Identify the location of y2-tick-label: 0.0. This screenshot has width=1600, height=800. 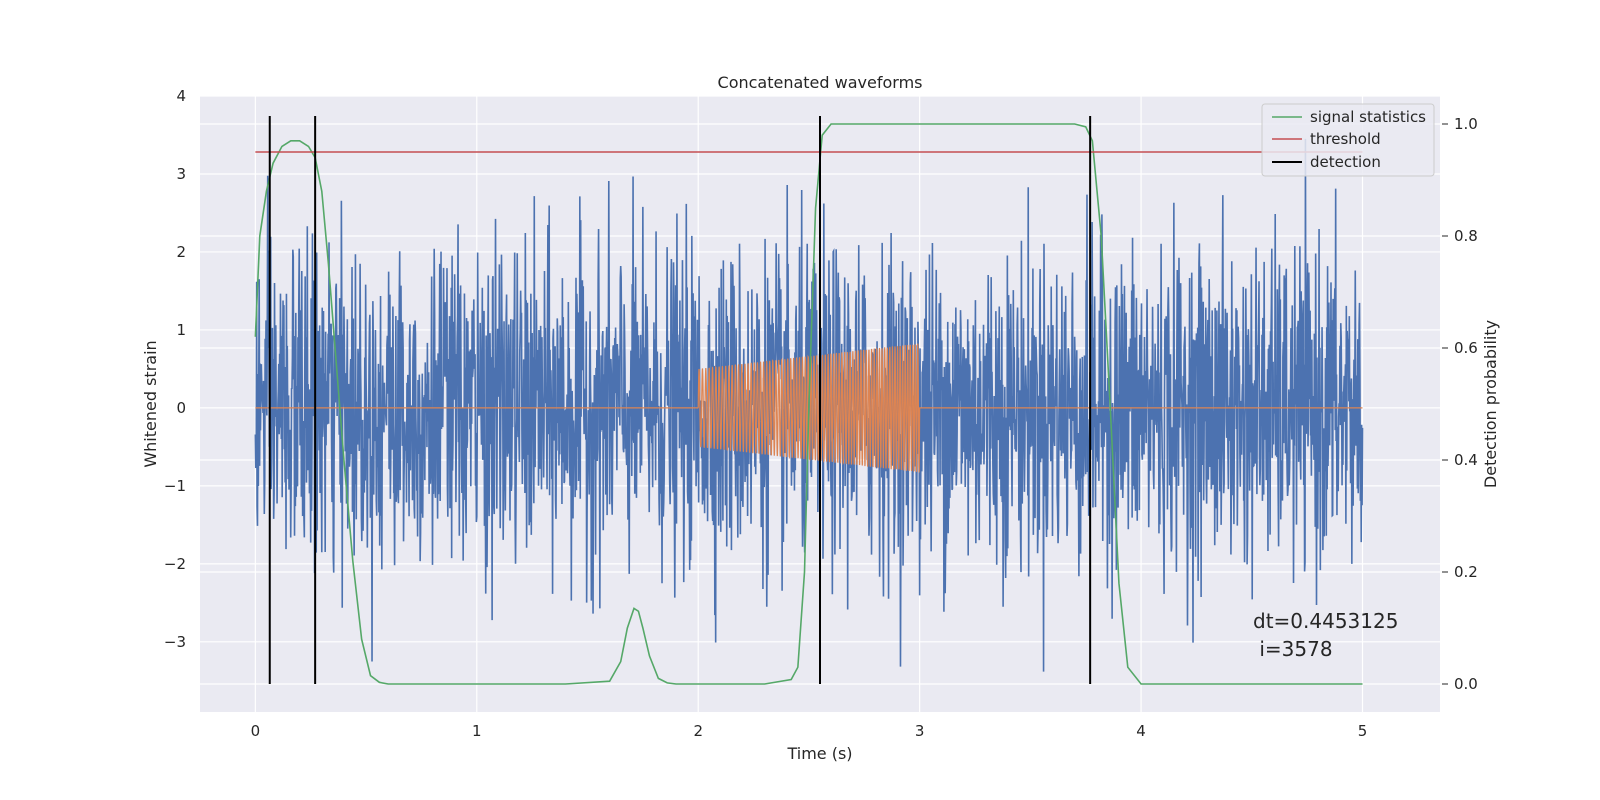
(1466, 684).